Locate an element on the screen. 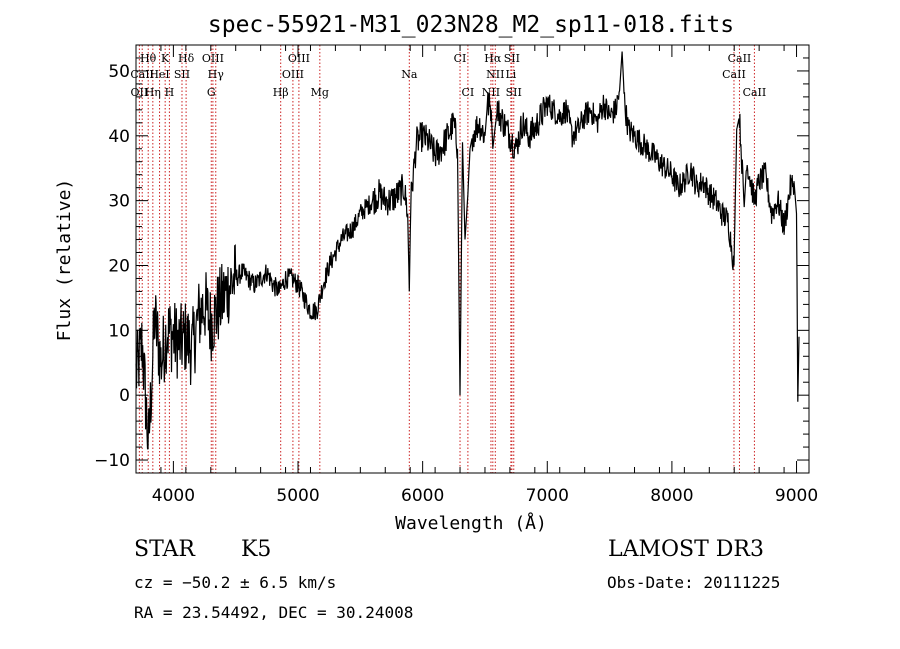  survey-name: LAMOST DR3 is located at coordinates (686, 549).